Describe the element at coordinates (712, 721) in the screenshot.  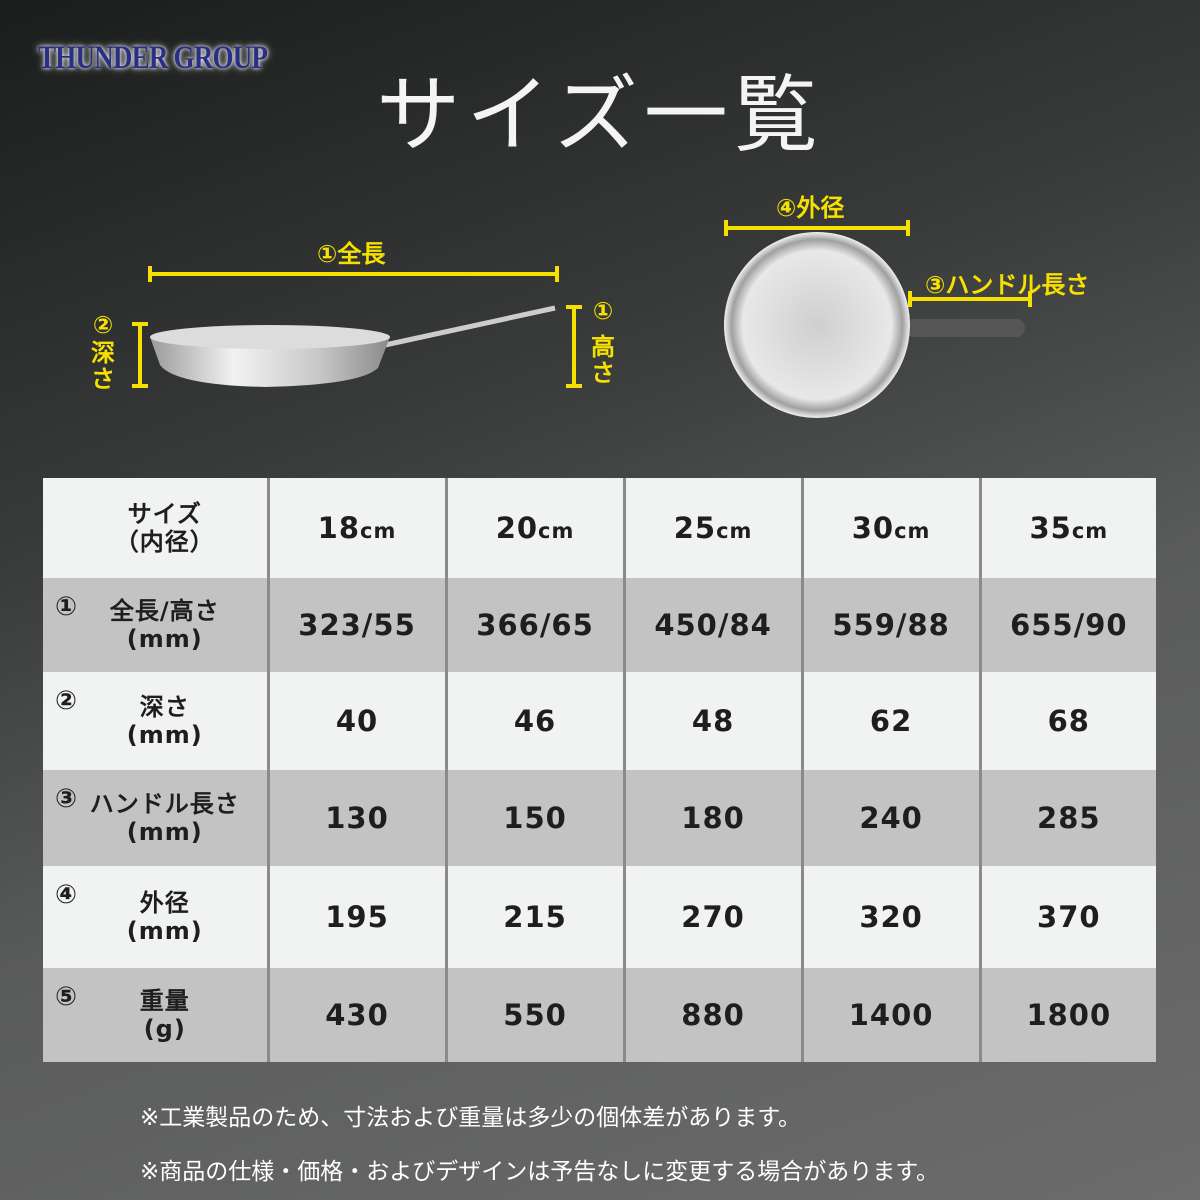
I see `value-cell: 48` at that location.